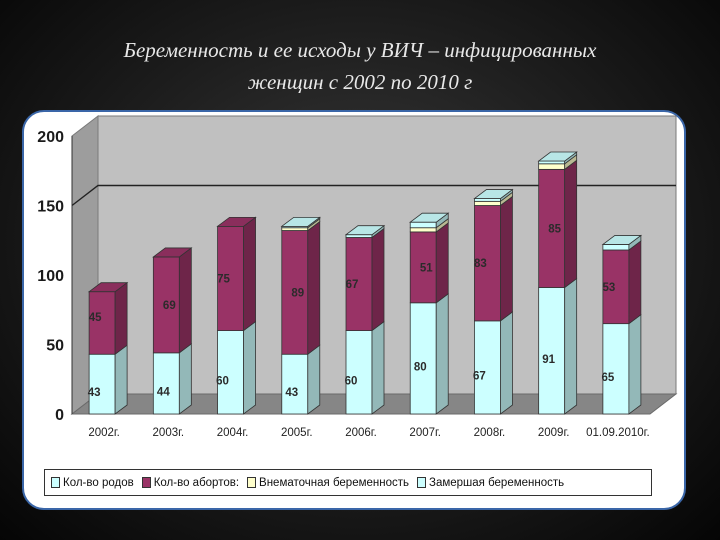 The width and height of the screenshot is (720, 540). What do you see at coordinates (607, 378) in the screenshot?
I see `data-label: 65` at bounding box center [607, 378].